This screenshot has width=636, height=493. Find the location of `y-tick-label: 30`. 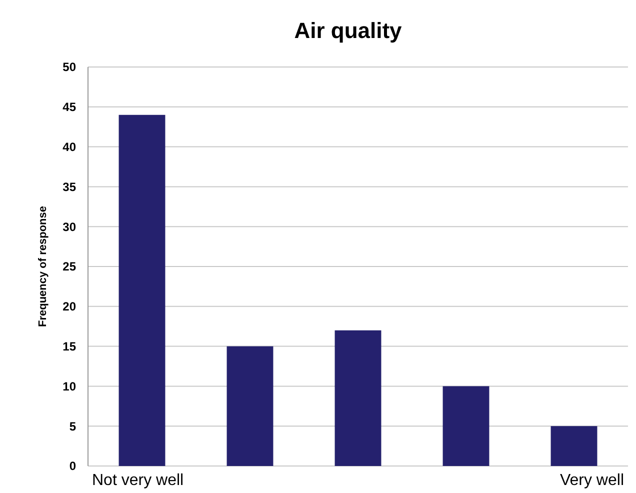

y-tick-label: 30 is located at coordinates (69, 227).